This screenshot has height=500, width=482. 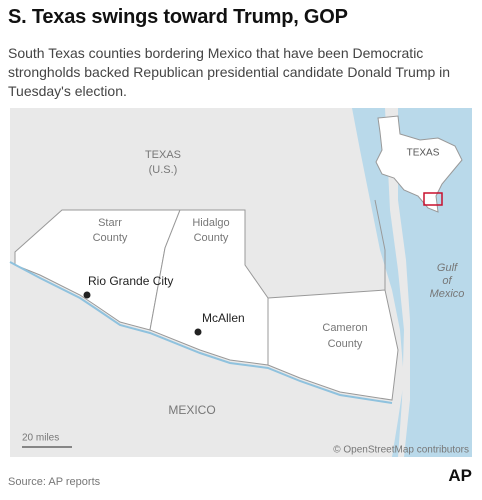 What do you see at coordinates (40, 438) in the screenshot?
I see `scale-label: 20 miles` at bounding box center [40, 438].